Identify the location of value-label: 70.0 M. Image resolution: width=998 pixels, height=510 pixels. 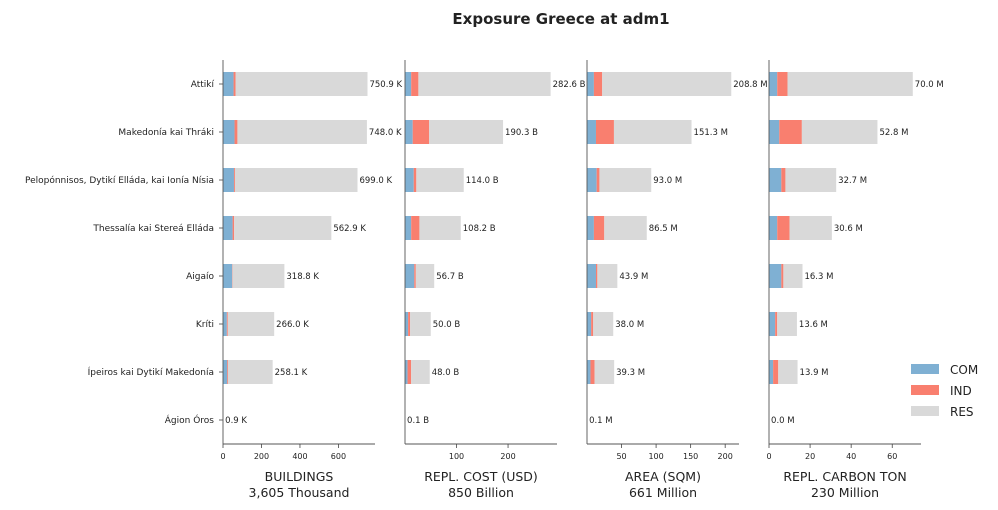
(929, 85).